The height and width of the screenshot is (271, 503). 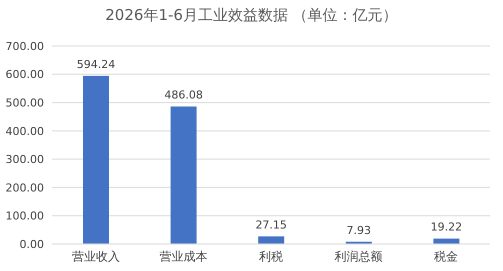 I want to click on chart-title: 2026年1-6月工业效益数据 （单位：亿元）, so click(x=251, y=15).